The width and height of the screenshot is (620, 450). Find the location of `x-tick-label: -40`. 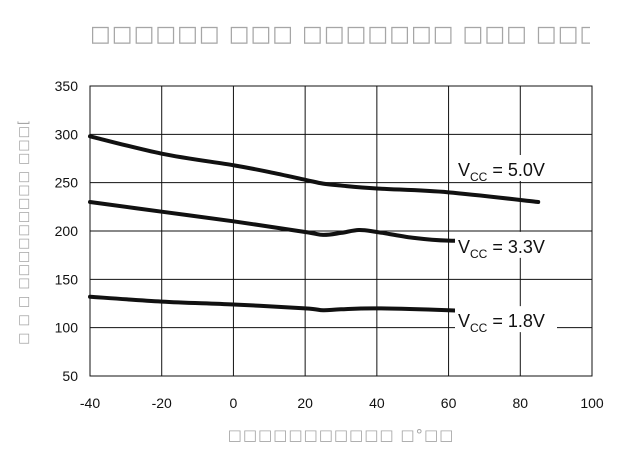

x-tick-label: -40 is located at coordinates (90, 403).